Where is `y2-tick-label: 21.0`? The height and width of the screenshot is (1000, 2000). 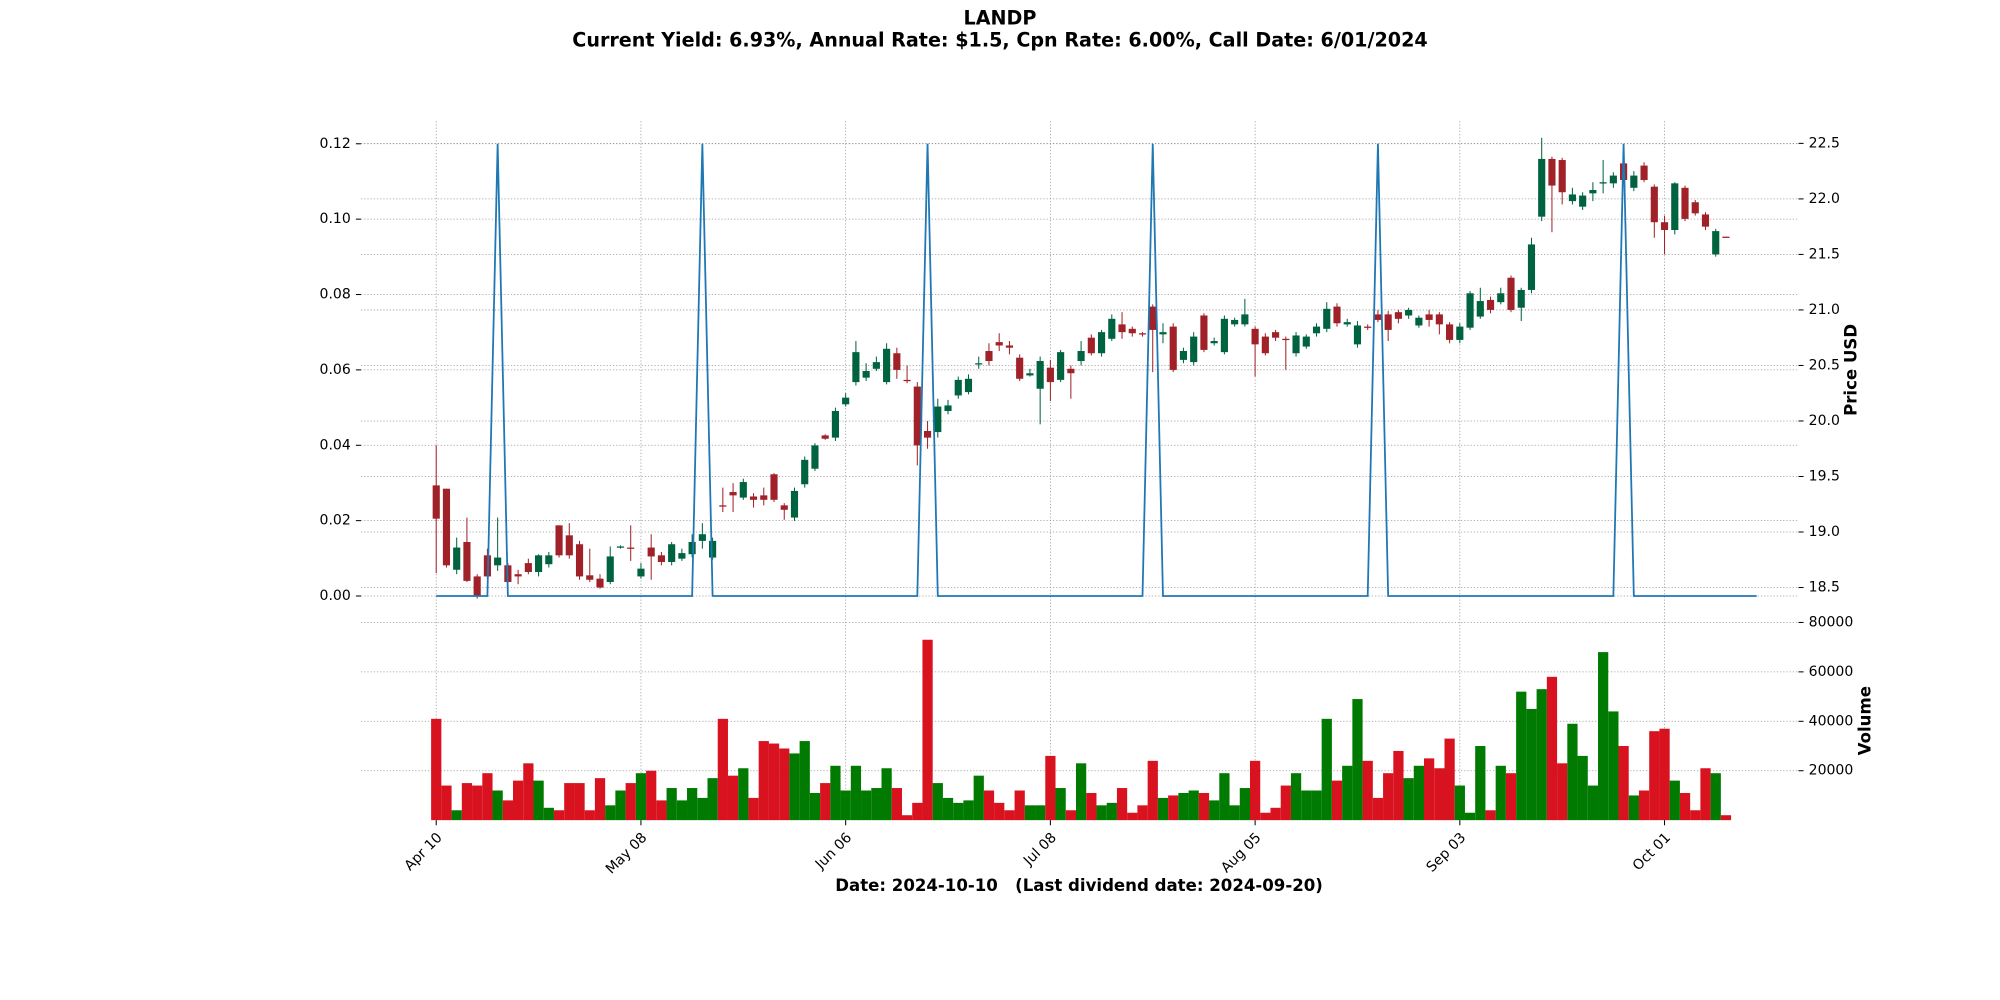
y2-tick-label: 21.0 is located at coordinates (1824, 310).